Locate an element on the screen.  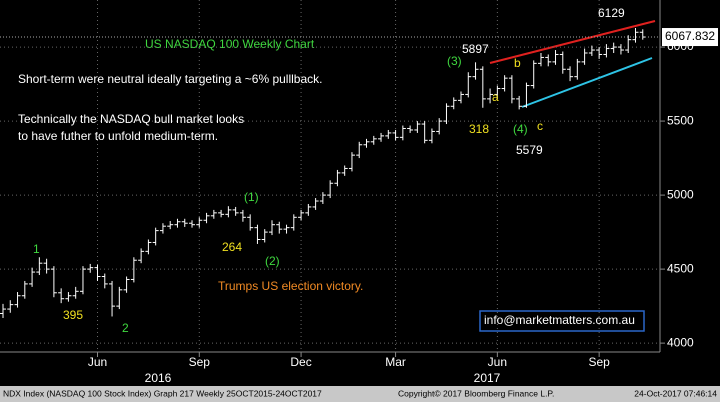
support-line is located at coordinates (587, 82).